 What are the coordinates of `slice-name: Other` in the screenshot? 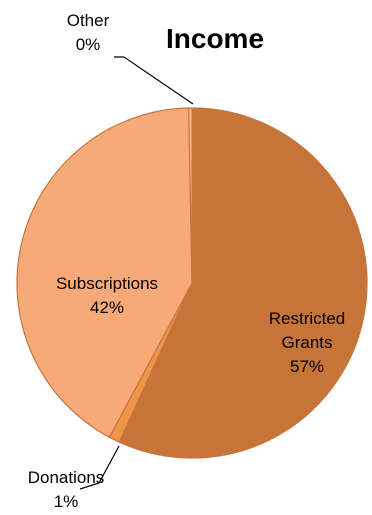 It's located at (88, 20).